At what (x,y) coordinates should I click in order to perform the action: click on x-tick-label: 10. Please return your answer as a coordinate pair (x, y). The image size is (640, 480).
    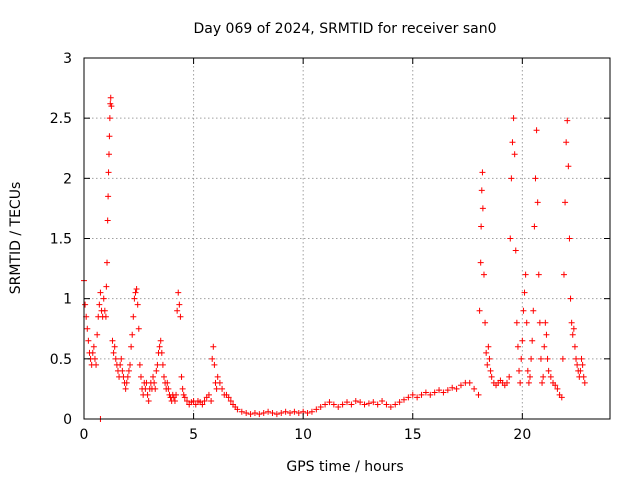
    Looking at the image, I should click on (303, 435).